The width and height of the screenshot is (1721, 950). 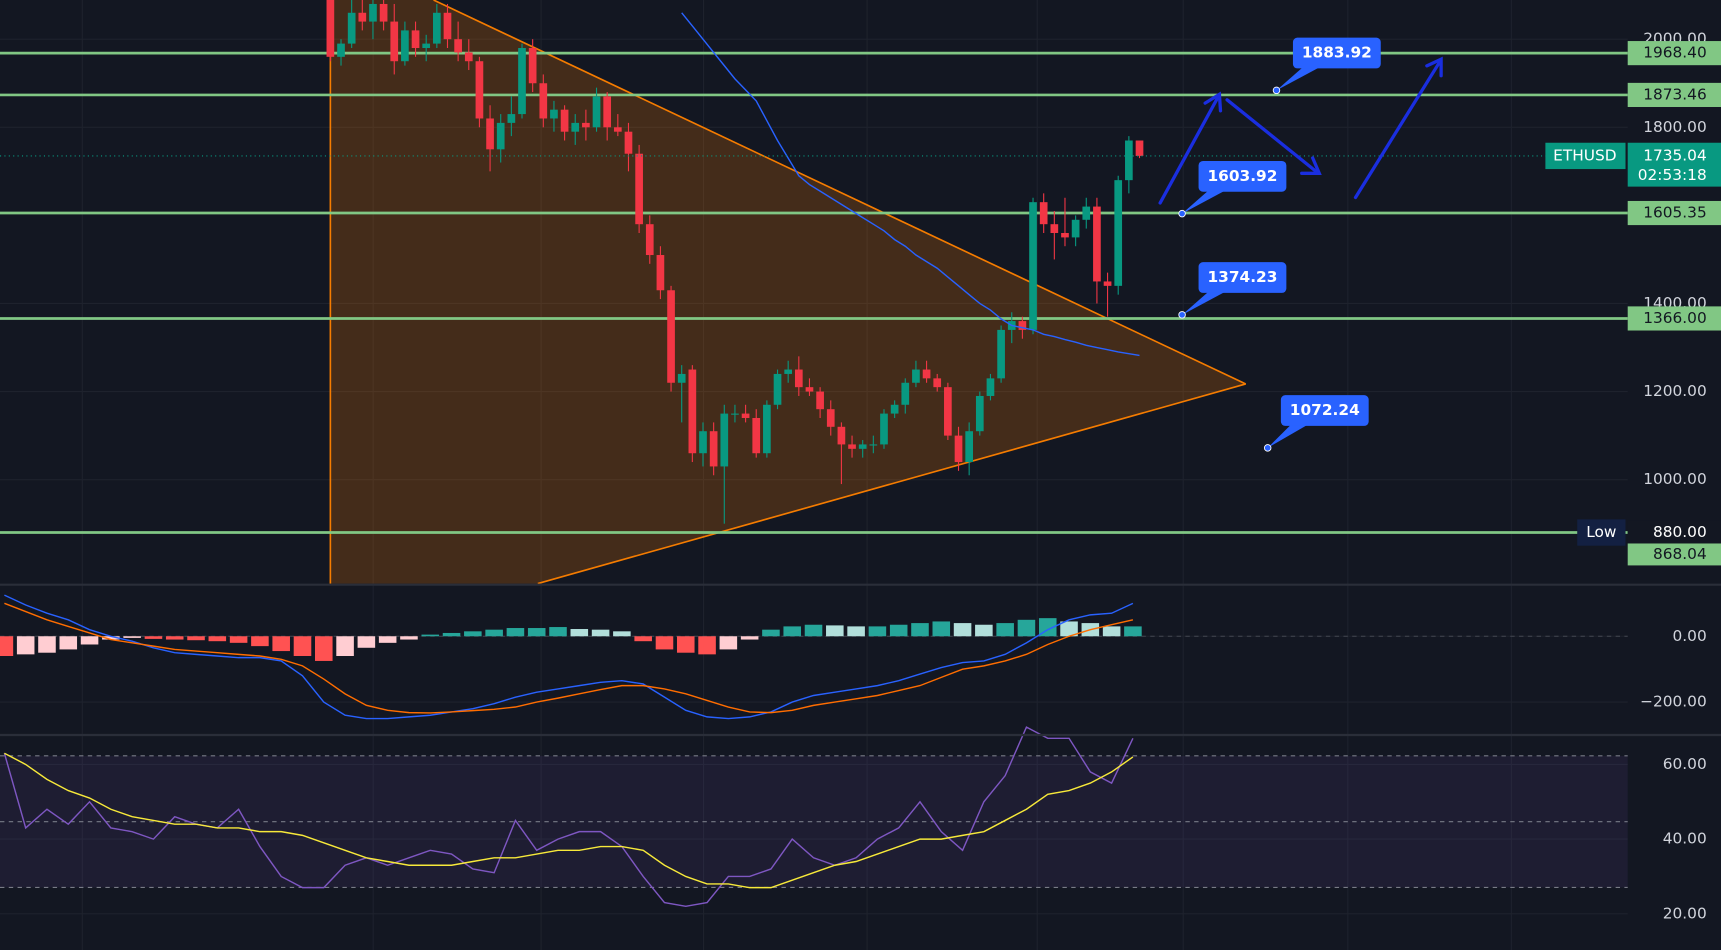 I want to click on level-label: 1605.35, so click(x=1675, y=213).